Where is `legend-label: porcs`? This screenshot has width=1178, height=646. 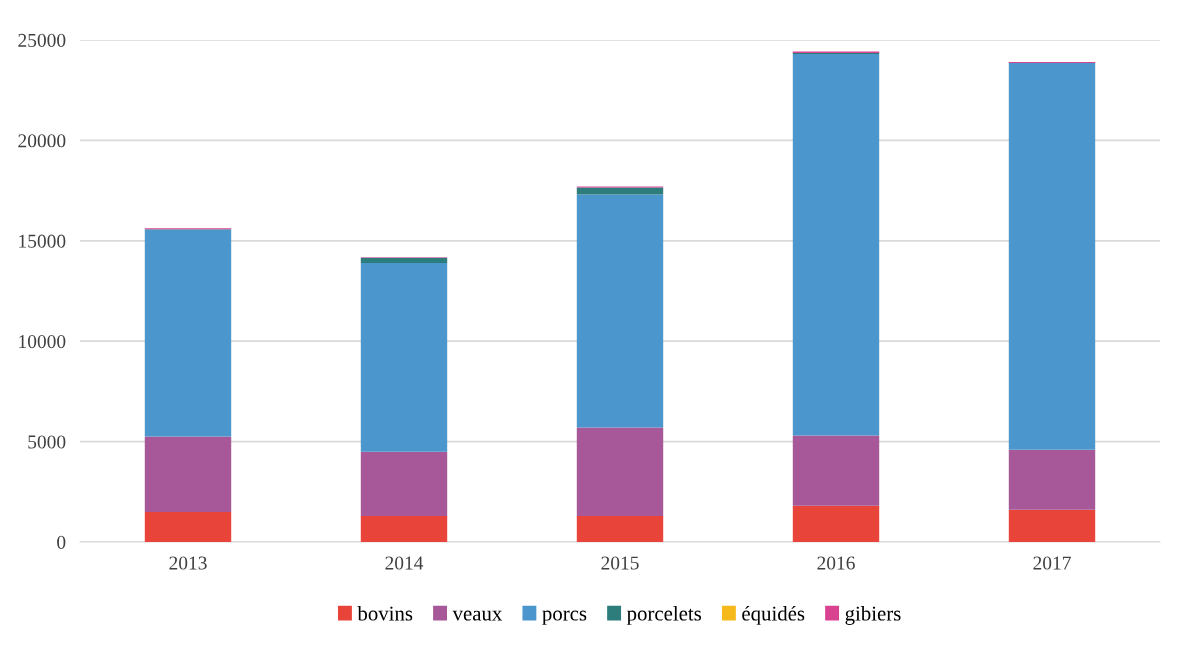 legend-label: porcs is located at coordinates (564, 617).